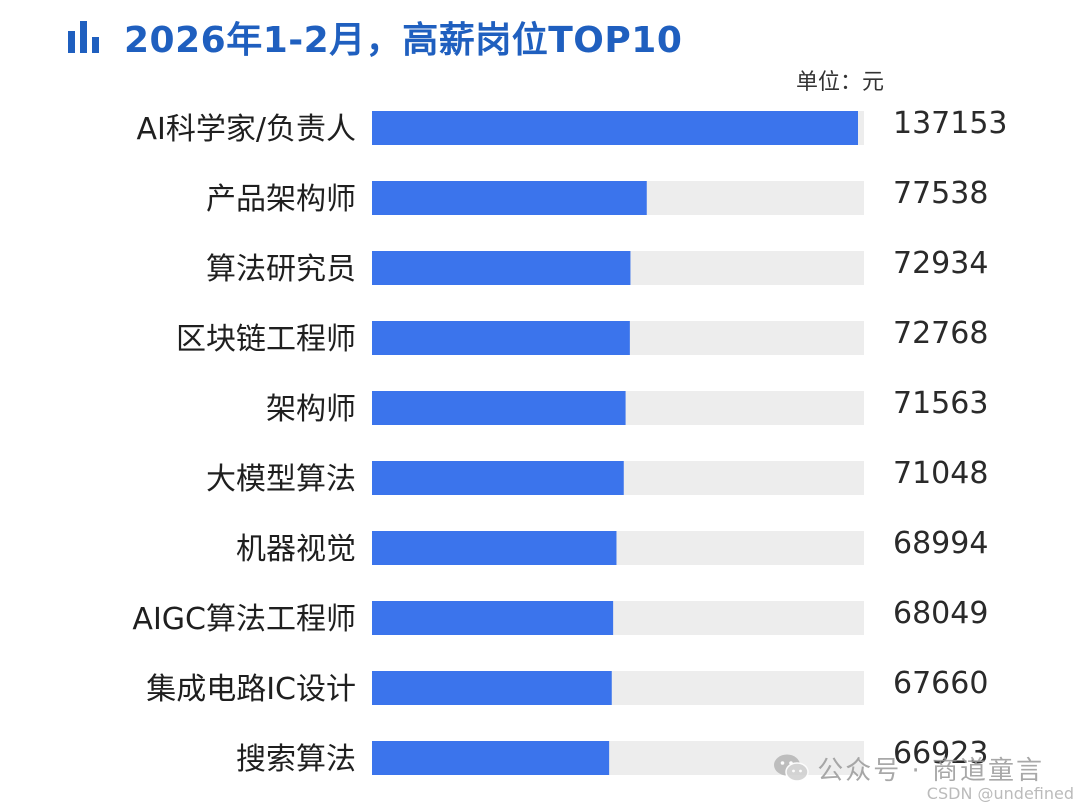 The width and height of the screenshot is (1080, 809). What do you see at coordinates (940, 403) in the screenshot?
I see `value-label: 71563` at bounding box center [940, 403].